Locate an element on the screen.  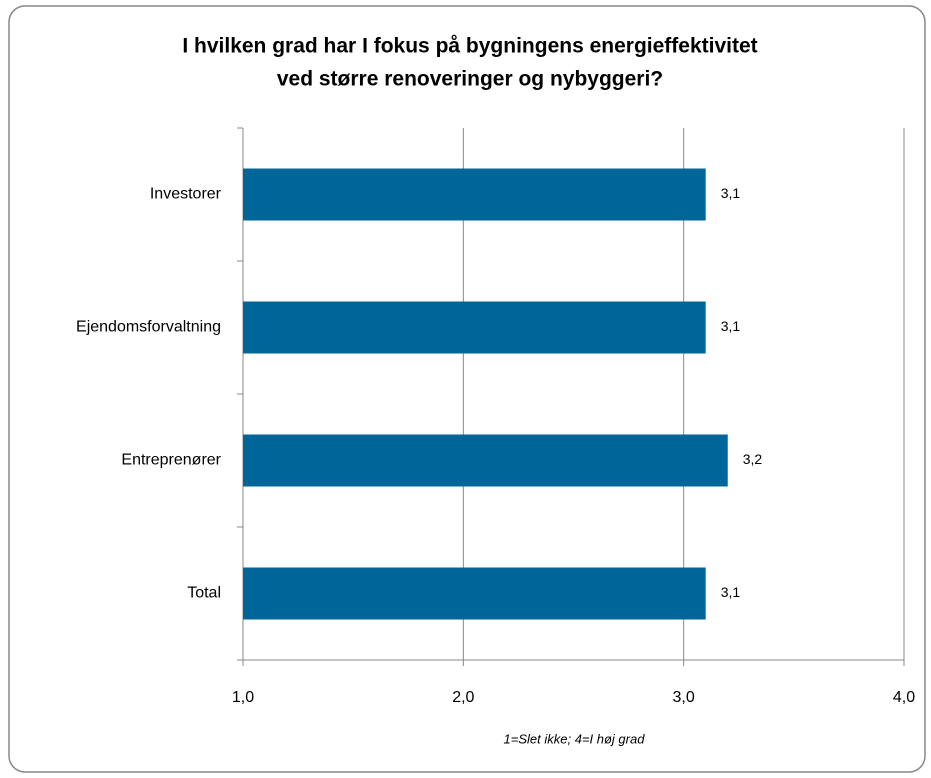
x-tick-label: 3,0 is located at coordinates (684, 697).